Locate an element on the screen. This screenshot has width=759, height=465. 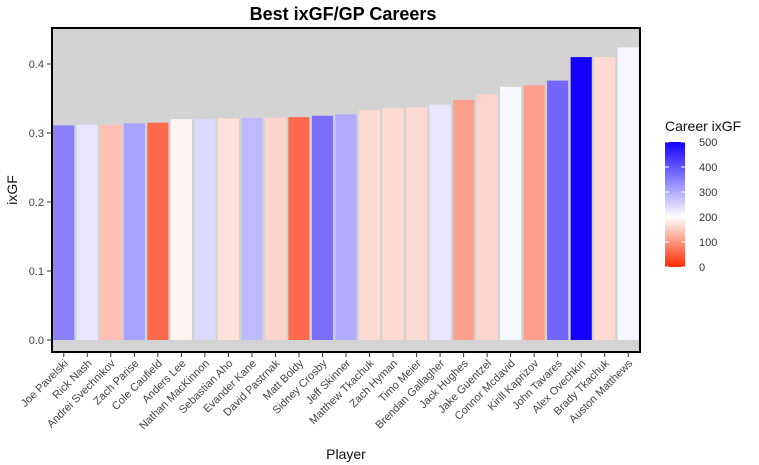
legend-tick-label: 300 is located at coordinates (708, 193).